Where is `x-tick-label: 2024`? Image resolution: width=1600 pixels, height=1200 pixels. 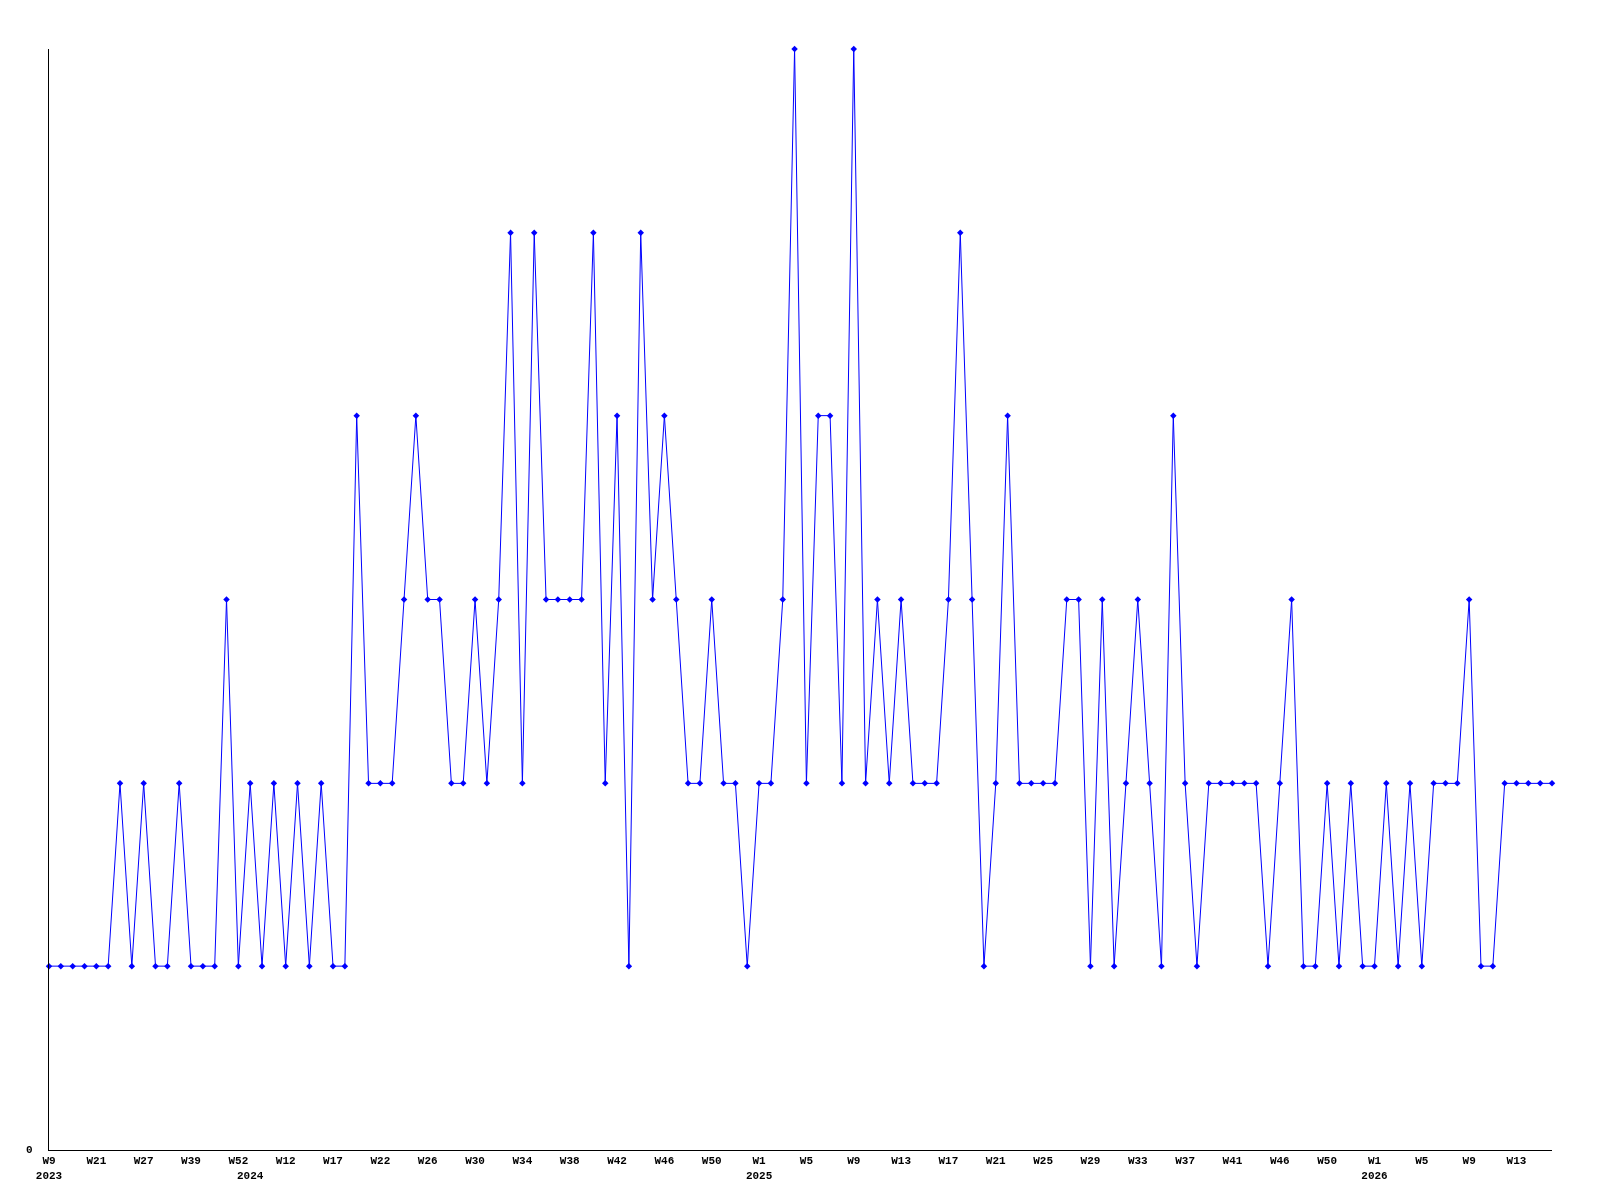 x-tick-label: 2024 is located at coordinates (250, 1175).